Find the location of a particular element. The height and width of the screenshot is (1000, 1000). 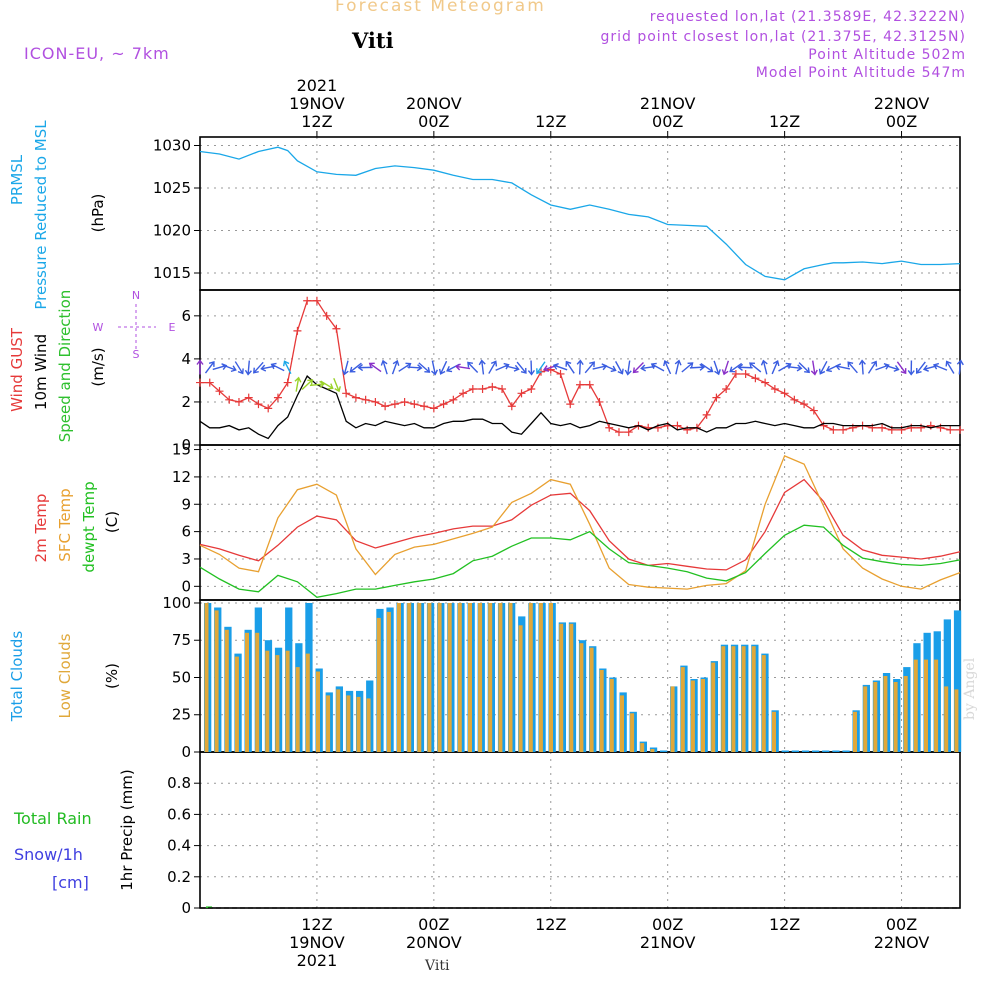

ytick-label: 50 is located at coordinates (181, 677).